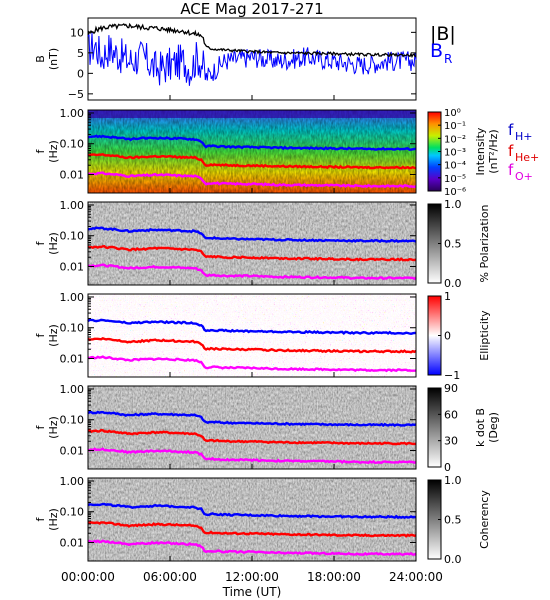 Image resolution: width=550 pixels, height=600 pixels. What do you see at coordinates (451, 441) in the screenshot?
I see `colorbar-tick-label: 30` at bounding box center [451, 441].